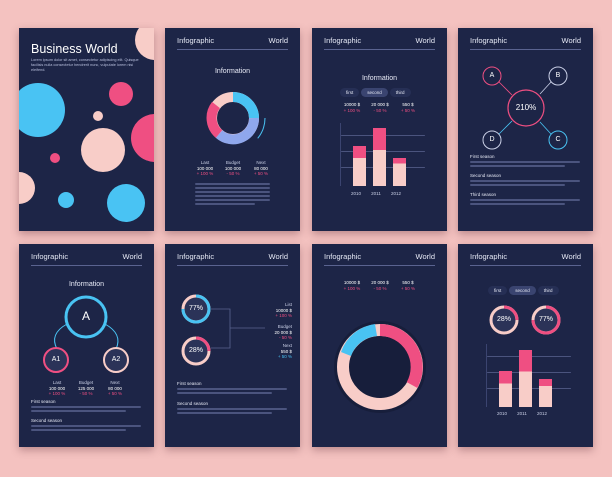  What do you see at coordinates (558, 139) in the screenshot?
I see `node-c: C` at bounding box center [558, 139].